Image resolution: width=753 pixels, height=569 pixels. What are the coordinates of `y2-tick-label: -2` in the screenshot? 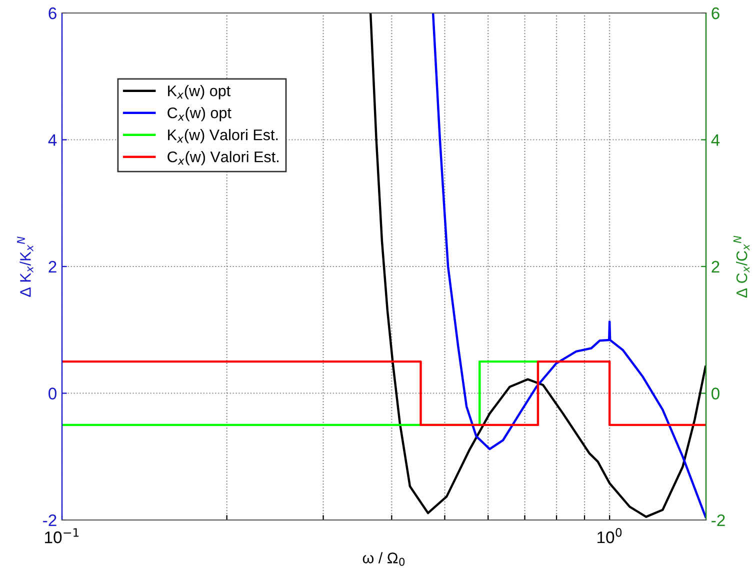 It's located at (718, 520).